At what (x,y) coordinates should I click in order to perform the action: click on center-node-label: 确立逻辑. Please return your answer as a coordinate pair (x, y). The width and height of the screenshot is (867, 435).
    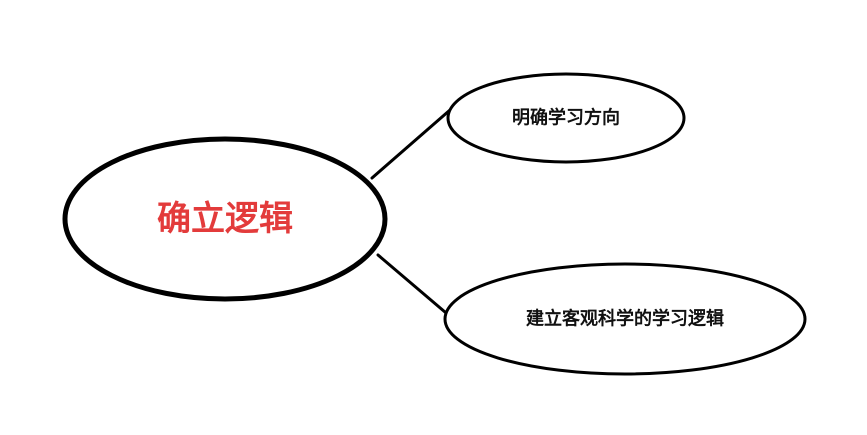
    Looking at the image, I should click on (225, 219).